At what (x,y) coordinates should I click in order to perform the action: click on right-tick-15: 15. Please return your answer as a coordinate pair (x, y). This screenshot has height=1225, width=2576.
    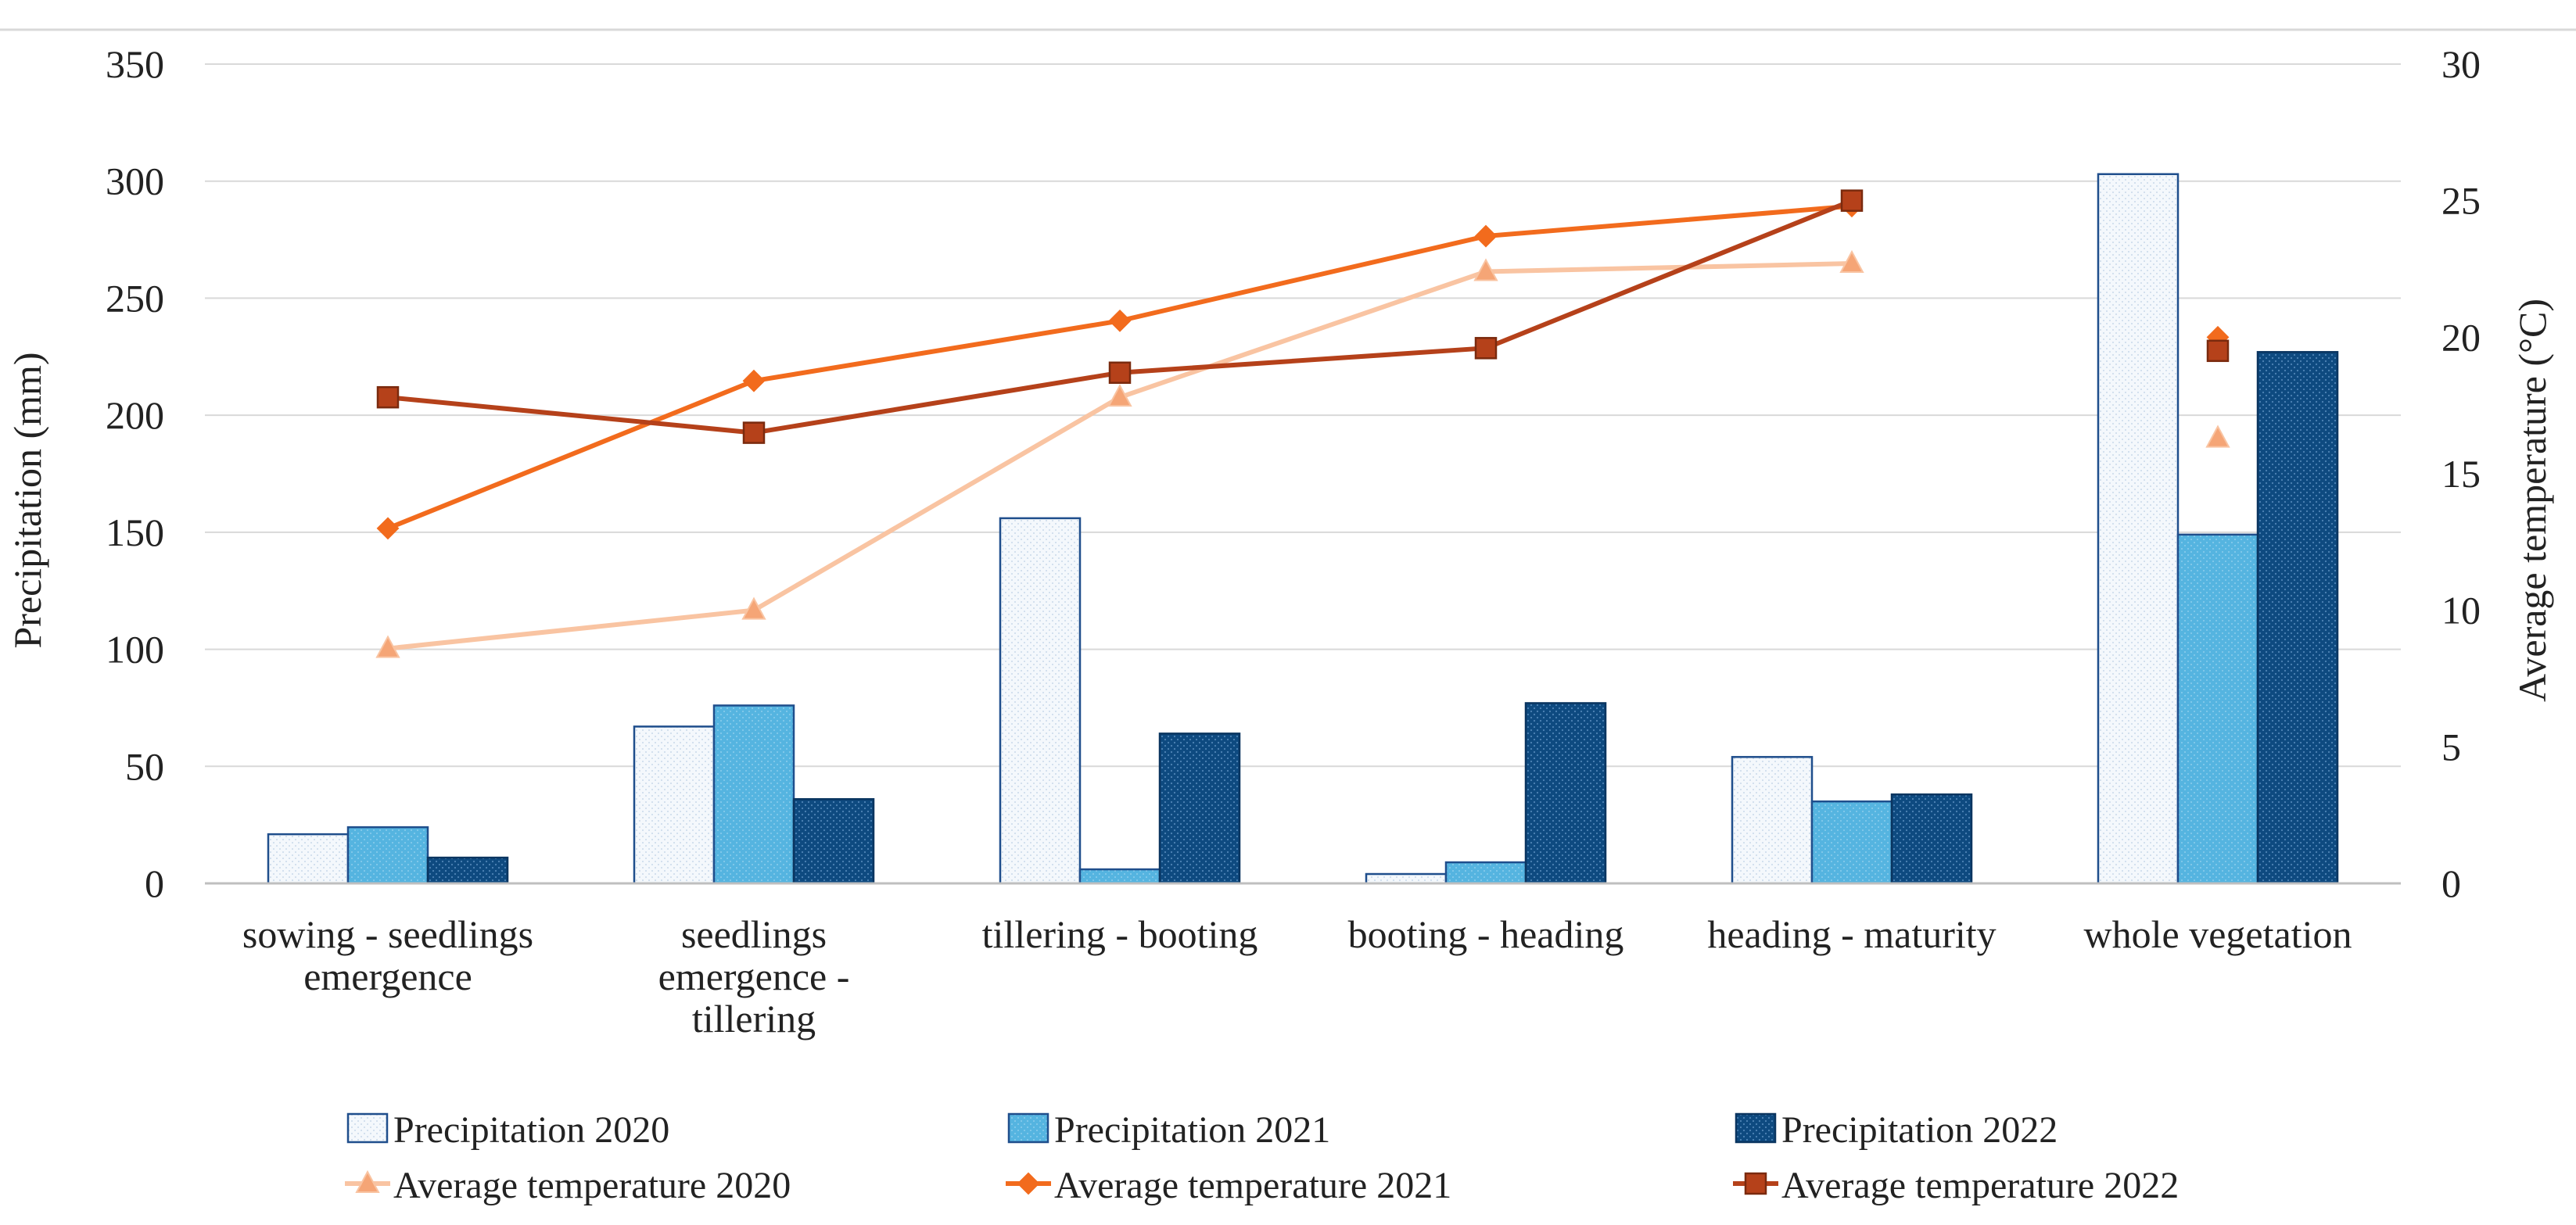
    Looking at the image, I should click on (2461, 474).